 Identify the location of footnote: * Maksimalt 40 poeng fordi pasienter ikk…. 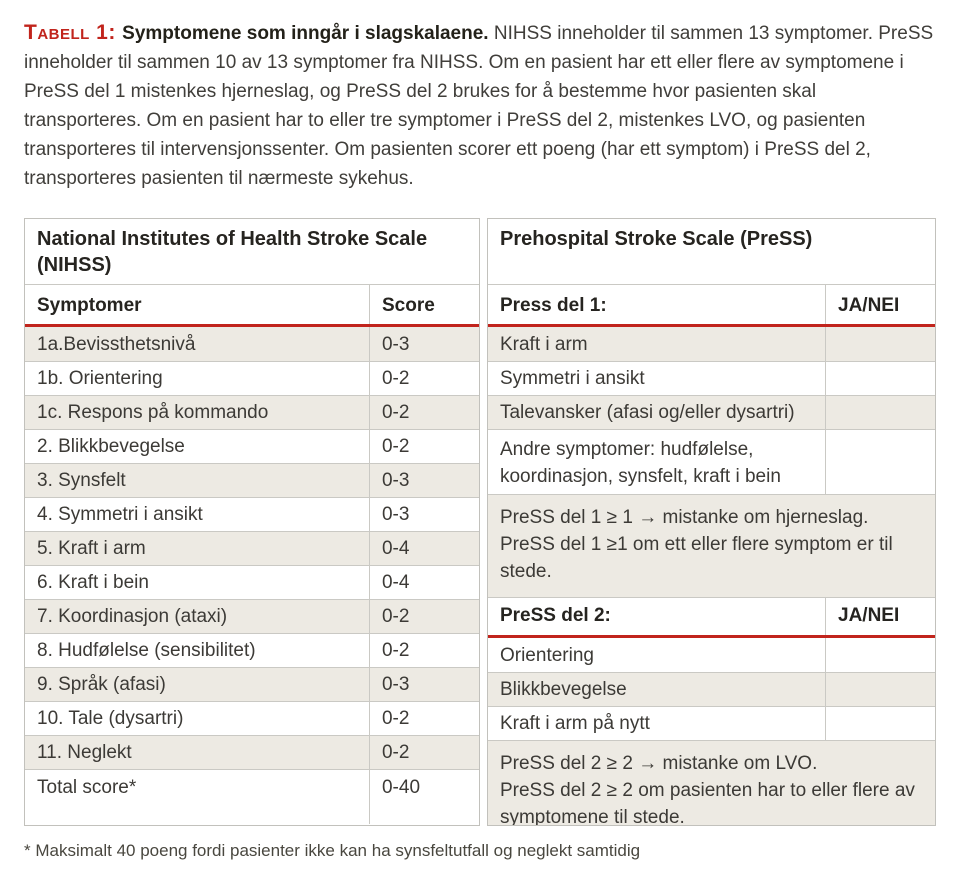
(332, 850).